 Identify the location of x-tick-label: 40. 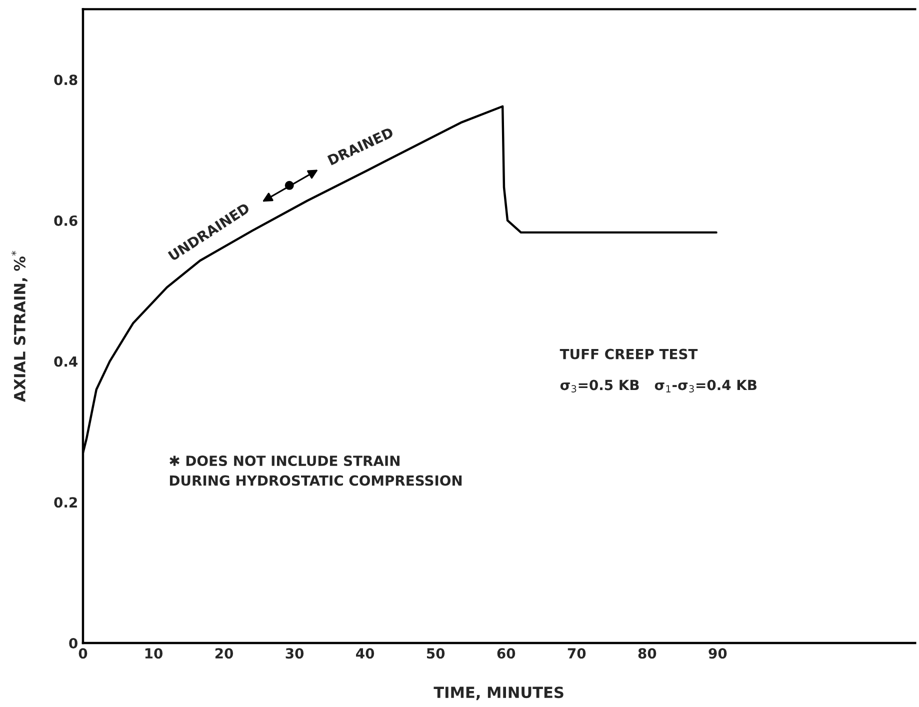
(365, 653).